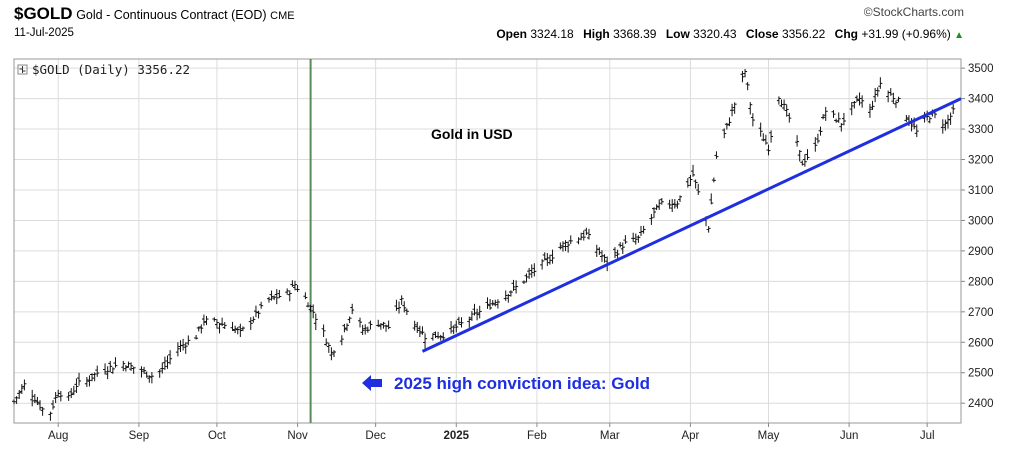  What do you see at coordinates (981, 69) in the screenshot?
I see `y-tick-label: 3500` at bounding box center [981, 69].